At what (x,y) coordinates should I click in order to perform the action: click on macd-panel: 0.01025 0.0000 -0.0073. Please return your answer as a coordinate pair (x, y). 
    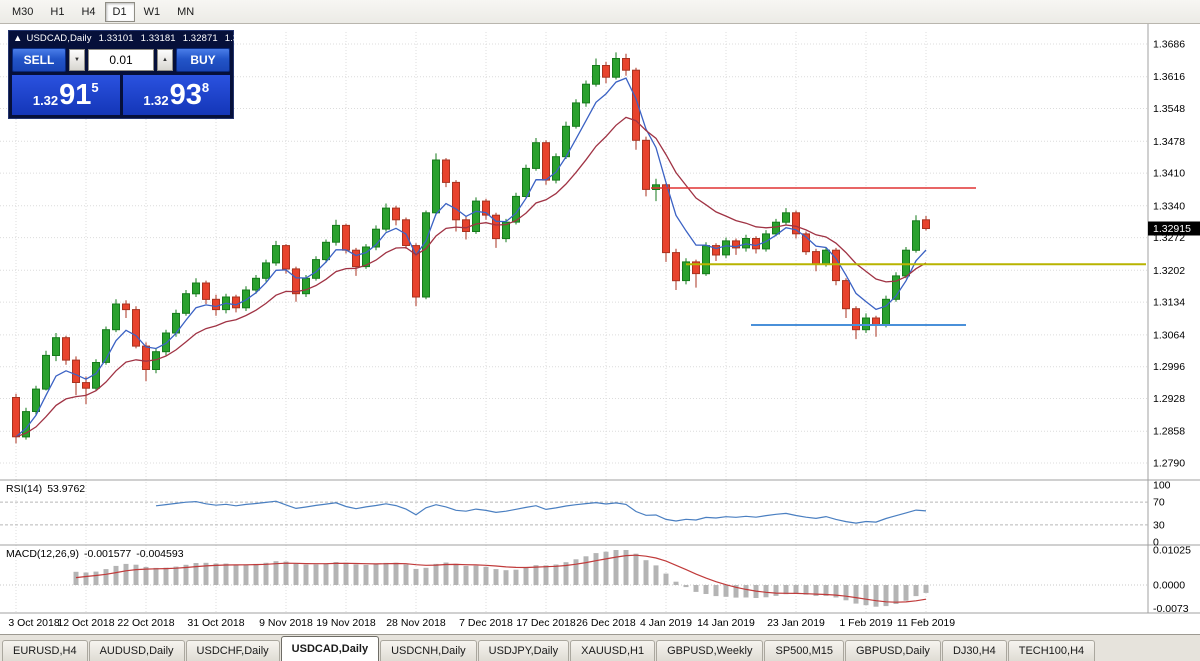
    Looking at the image, I should click on (595, 580).